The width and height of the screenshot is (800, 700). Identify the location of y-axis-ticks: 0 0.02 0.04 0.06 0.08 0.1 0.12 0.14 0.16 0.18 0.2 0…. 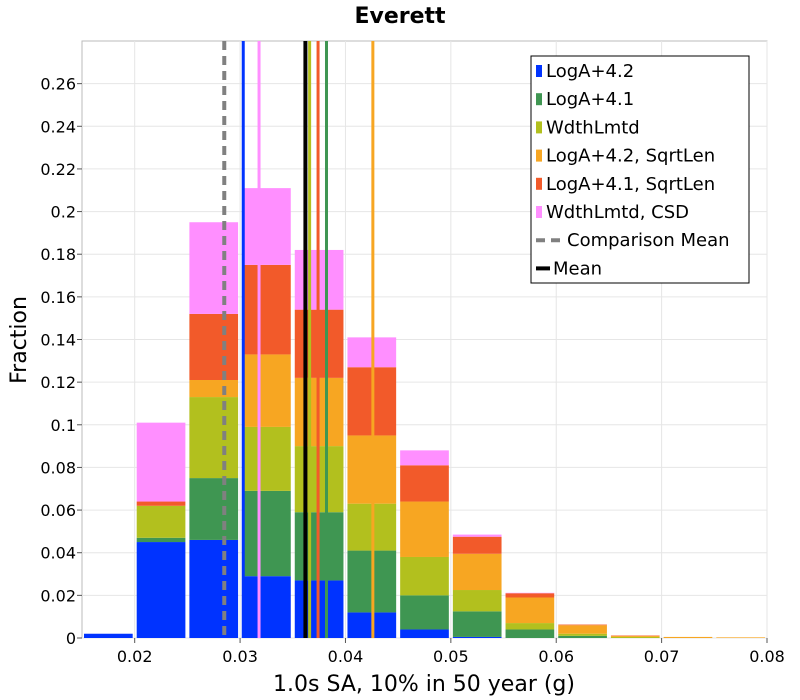
(61, 361).